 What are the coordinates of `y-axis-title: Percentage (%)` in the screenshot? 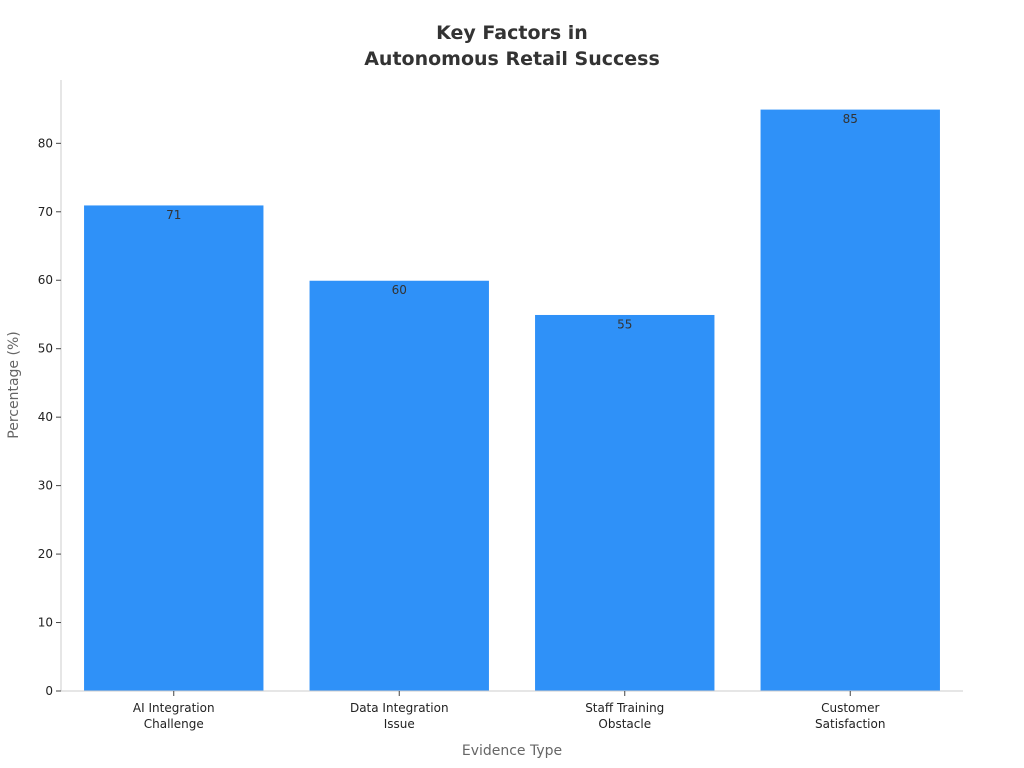 It's located at (14, 384).